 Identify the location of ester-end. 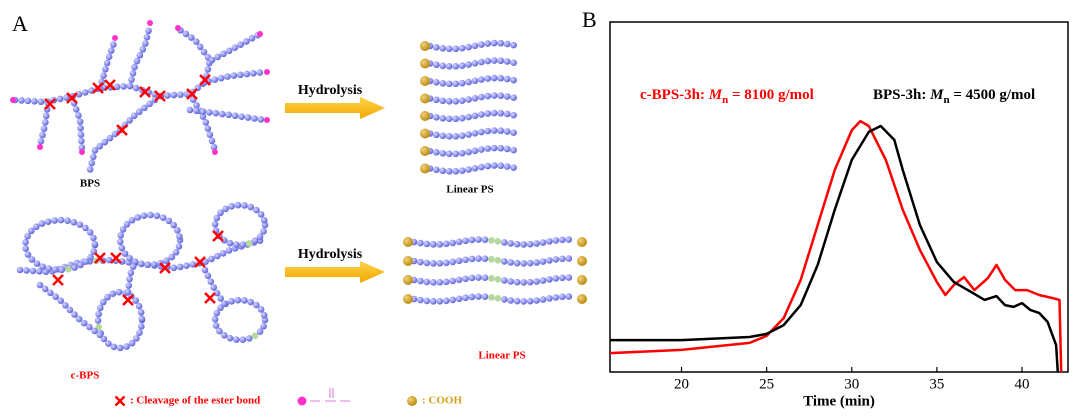
(267, 120).